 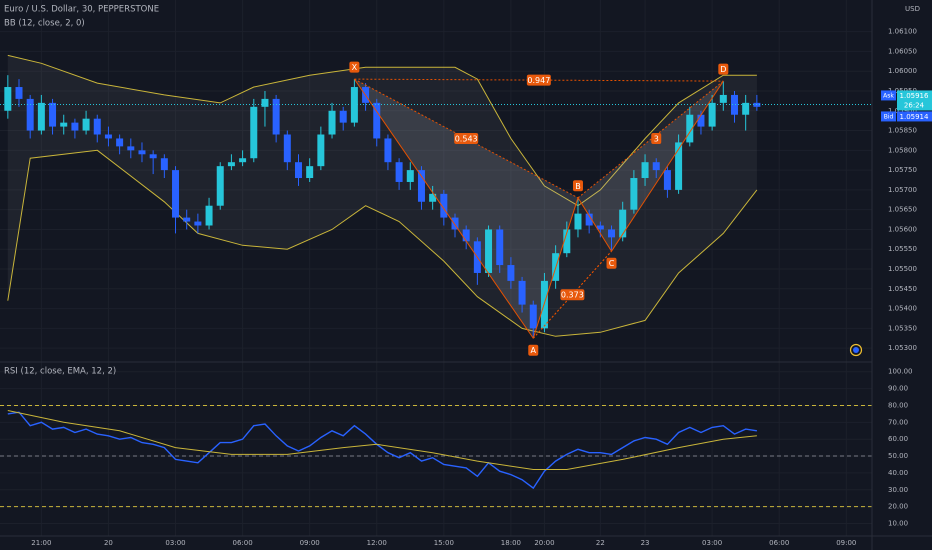 What do you see at coordinates (898, 422) in the screenshot?
I see `y-tick-label: 70.00` at bounding box center [898, 422].